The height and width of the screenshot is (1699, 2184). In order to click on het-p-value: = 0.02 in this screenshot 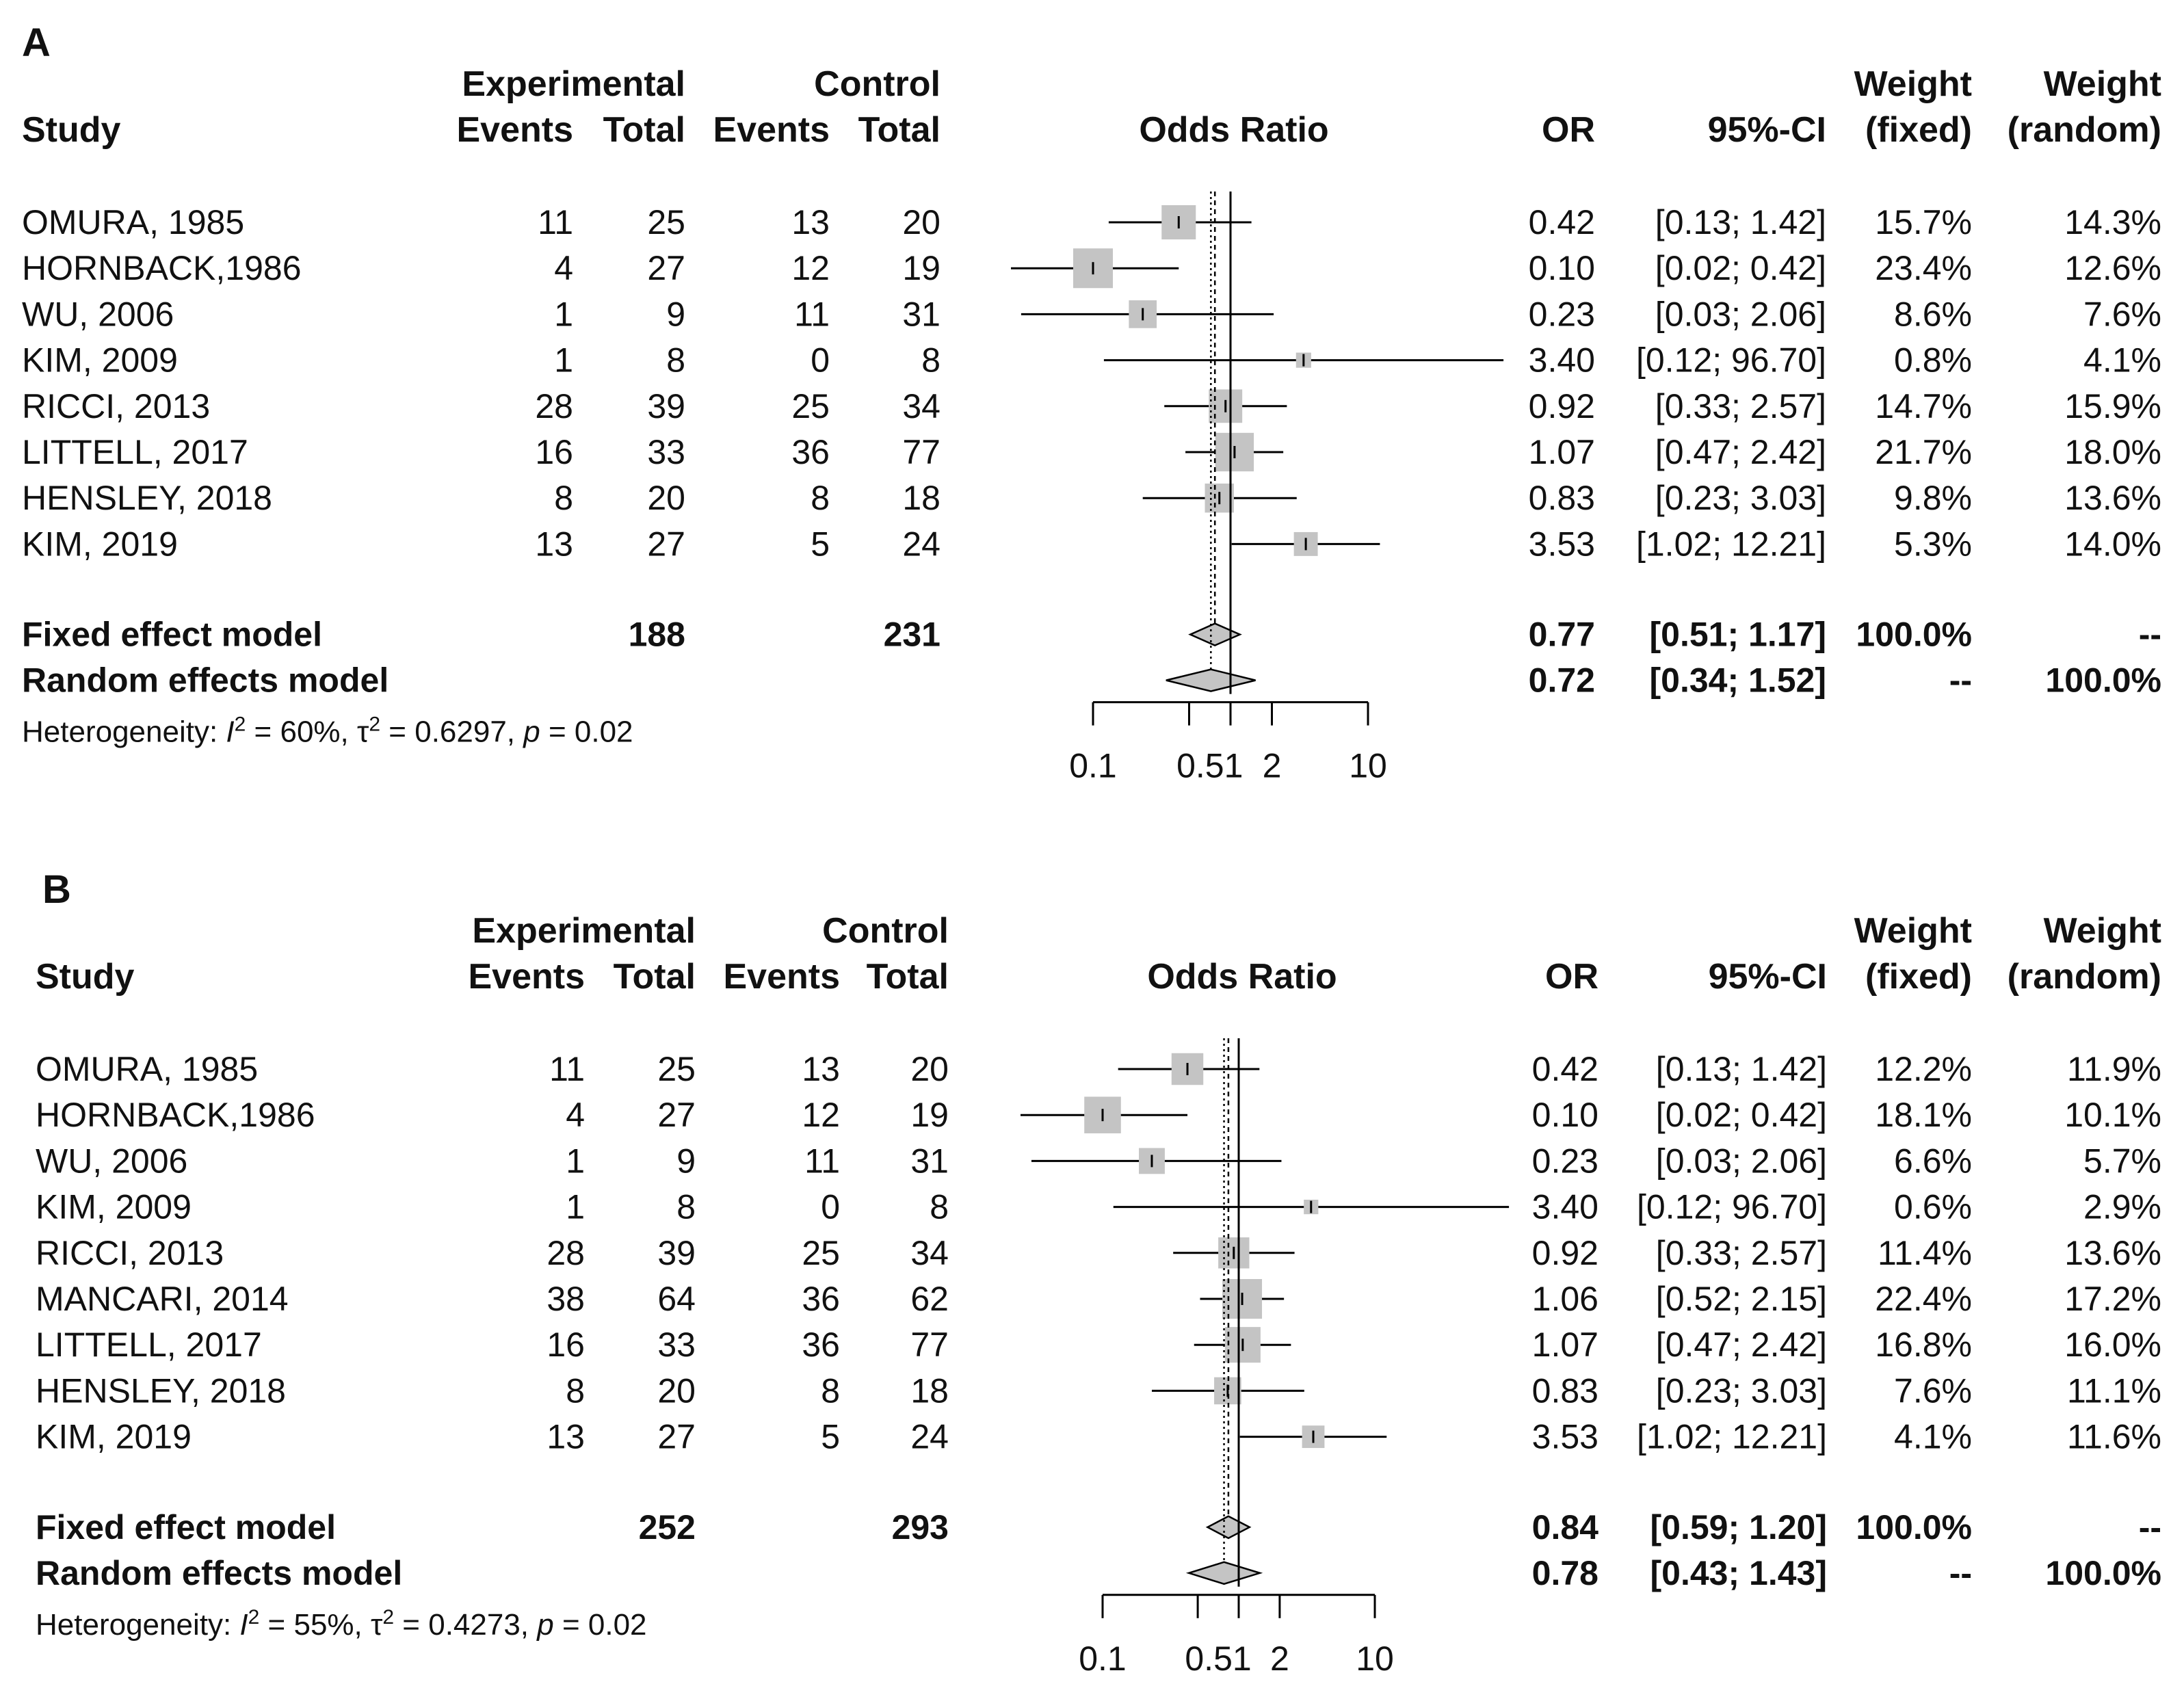, I will do `click(600, 1625)`.